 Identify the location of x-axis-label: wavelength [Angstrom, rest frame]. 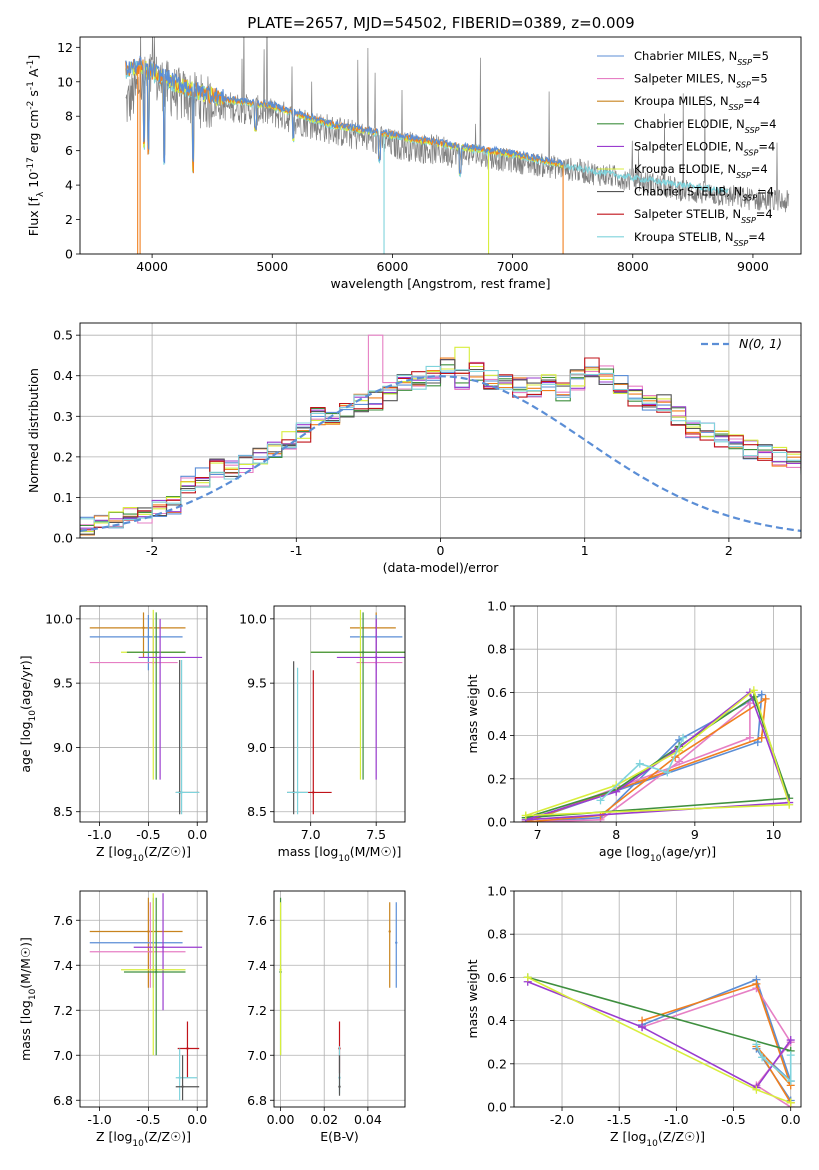
(440, 283).